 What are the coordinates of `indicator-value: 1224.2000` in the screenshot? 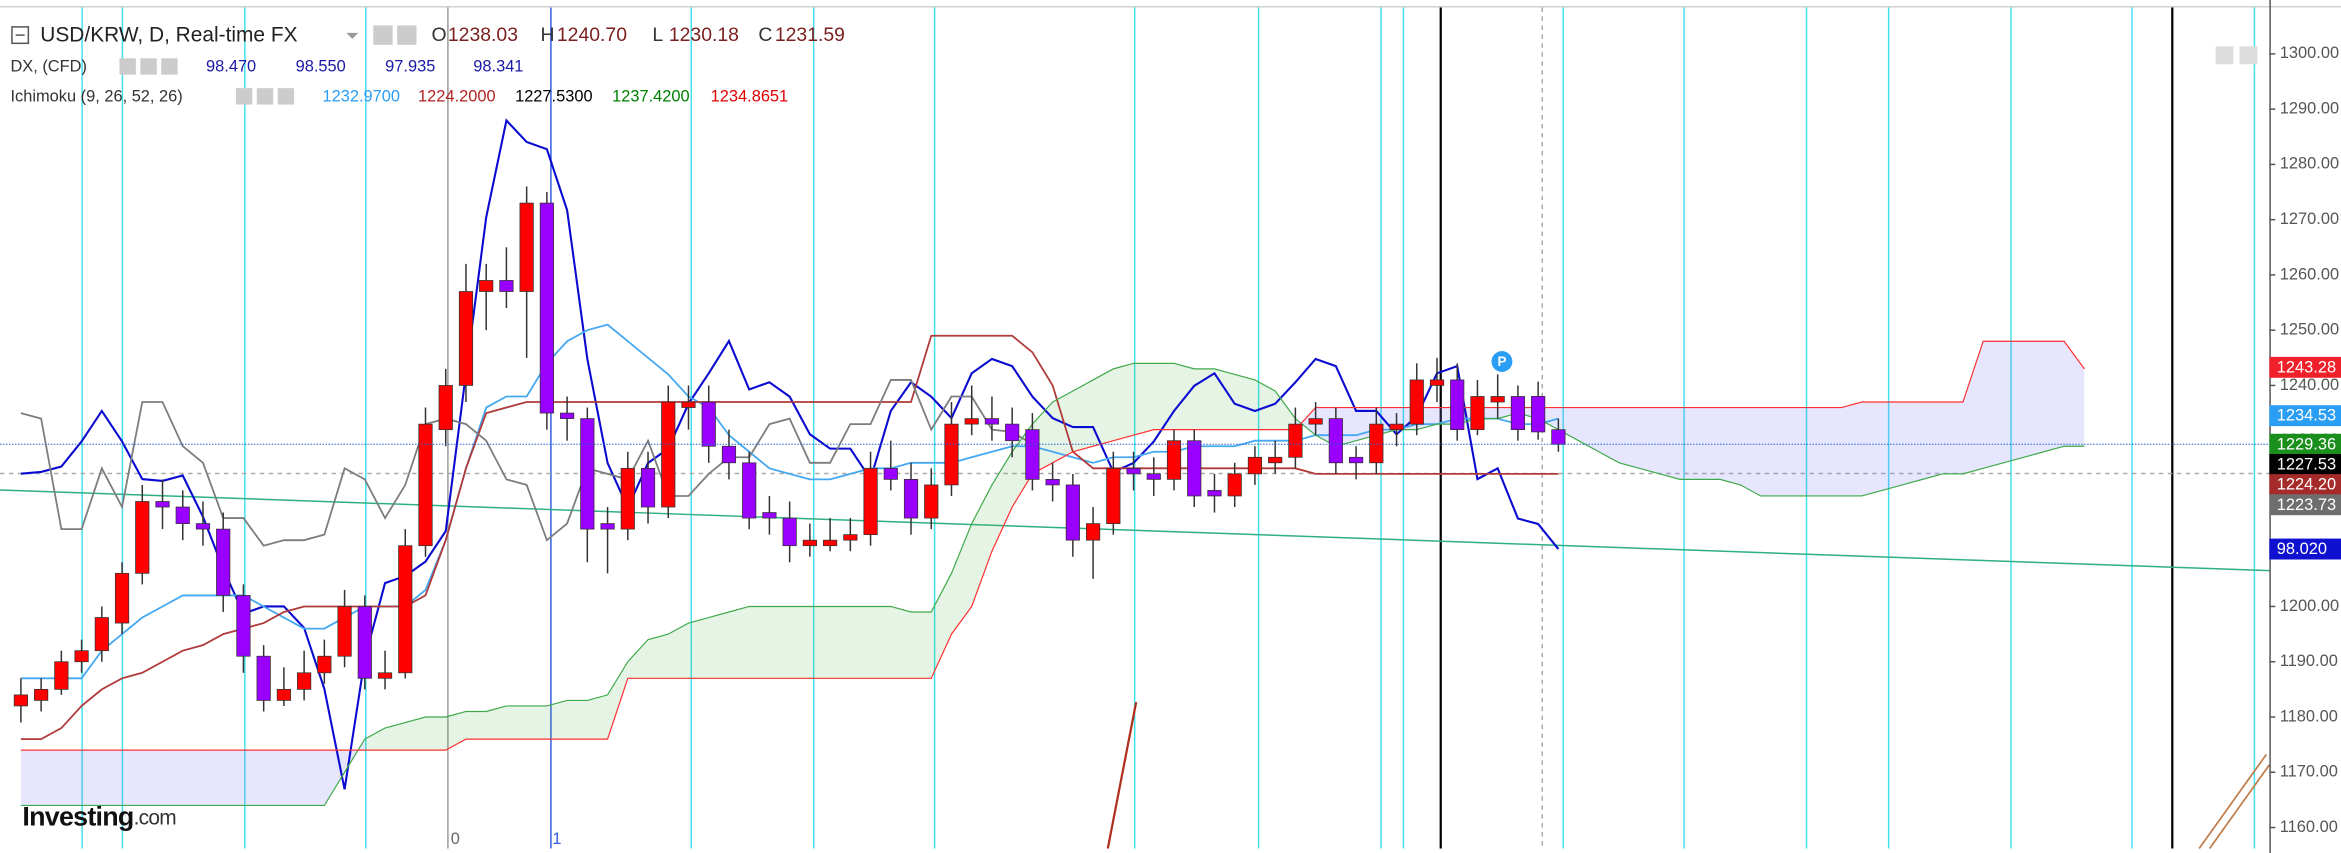 It's located at (457, 96).